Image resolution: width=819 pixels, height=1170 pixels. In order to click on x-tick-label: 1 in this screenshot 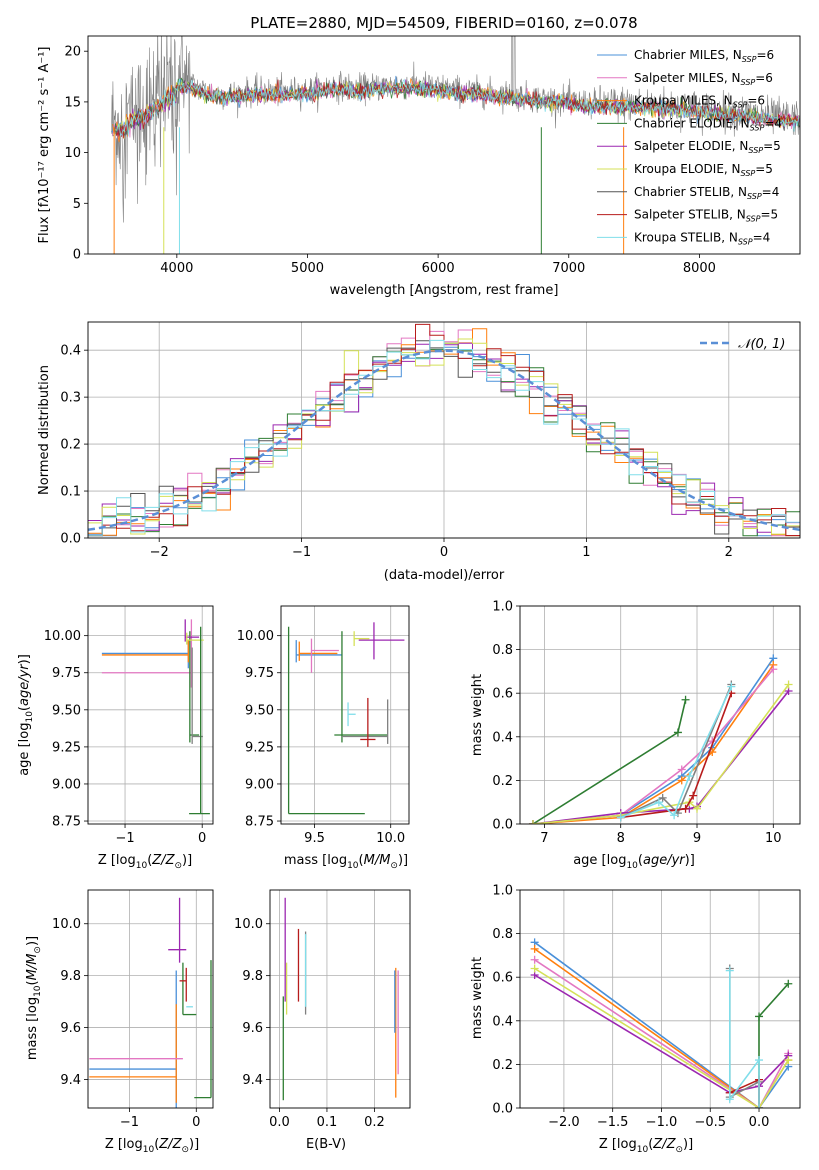, I will do `click(586, 552)`.